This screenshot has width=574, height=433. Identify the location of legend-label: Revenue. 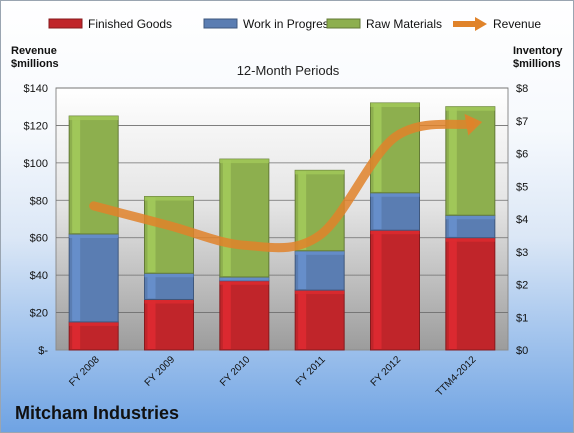
(517, 24).